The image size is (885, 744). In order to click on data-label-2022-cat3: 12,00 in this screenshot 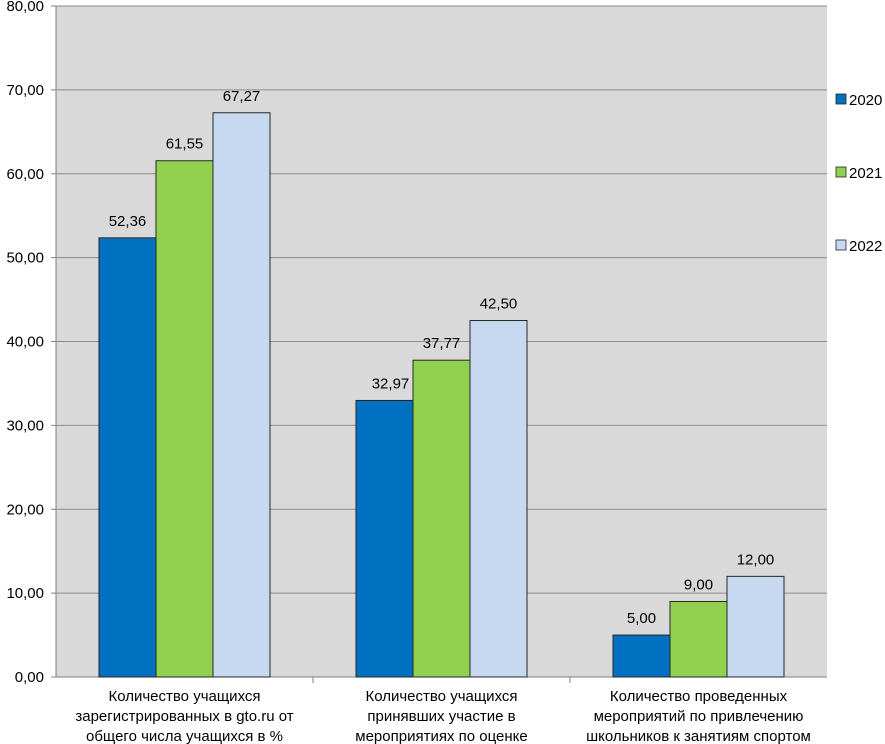, I will do `click(756, 559)`.